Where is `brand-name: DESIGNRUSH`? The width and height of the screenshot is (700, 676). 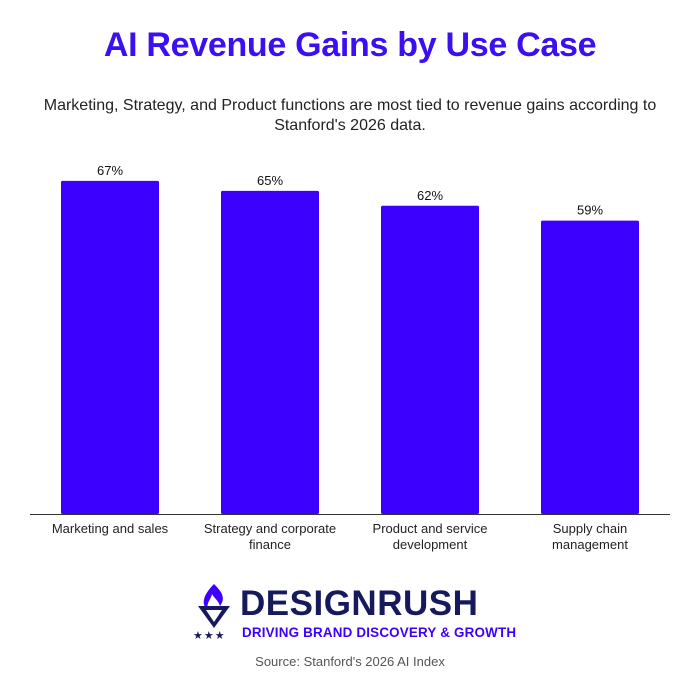
brand-name: DESIGNRUSH is located at coordinates (359, 603).